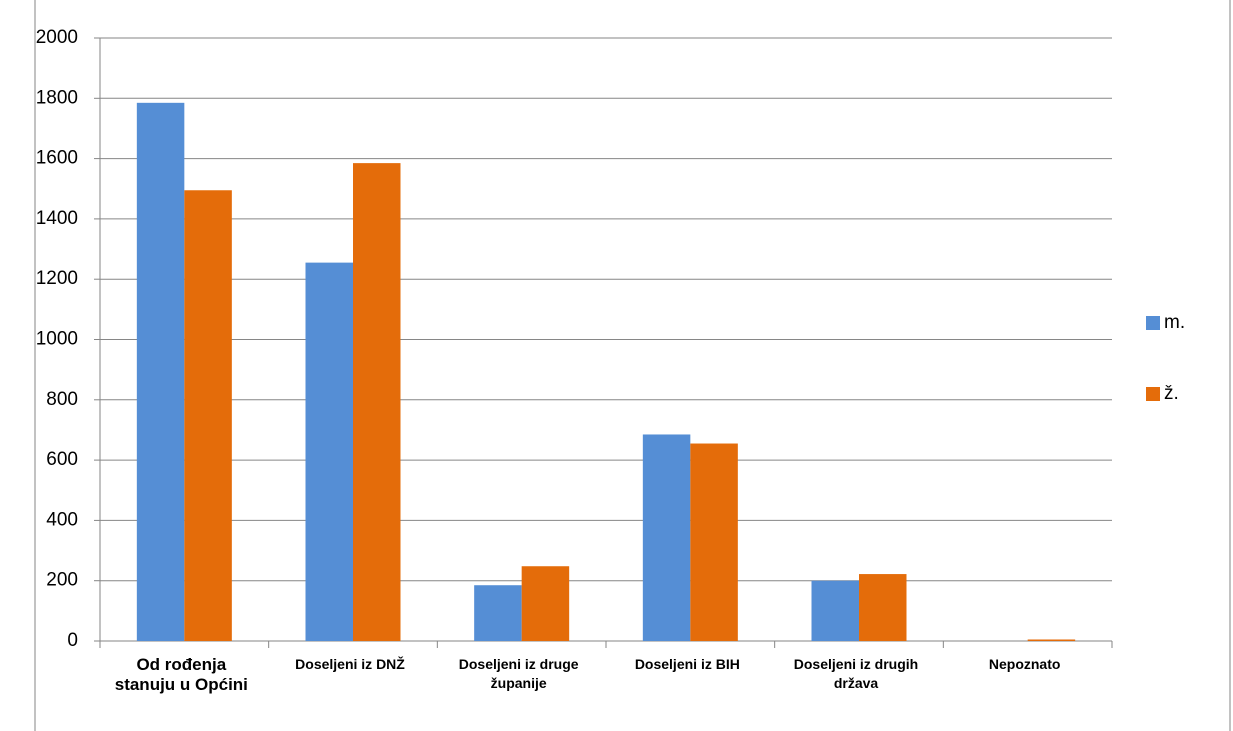 This screenshot has width=1233, height=731. I want to click on x-tick-label: Doseljeni iz BIH, so click(687, 664).